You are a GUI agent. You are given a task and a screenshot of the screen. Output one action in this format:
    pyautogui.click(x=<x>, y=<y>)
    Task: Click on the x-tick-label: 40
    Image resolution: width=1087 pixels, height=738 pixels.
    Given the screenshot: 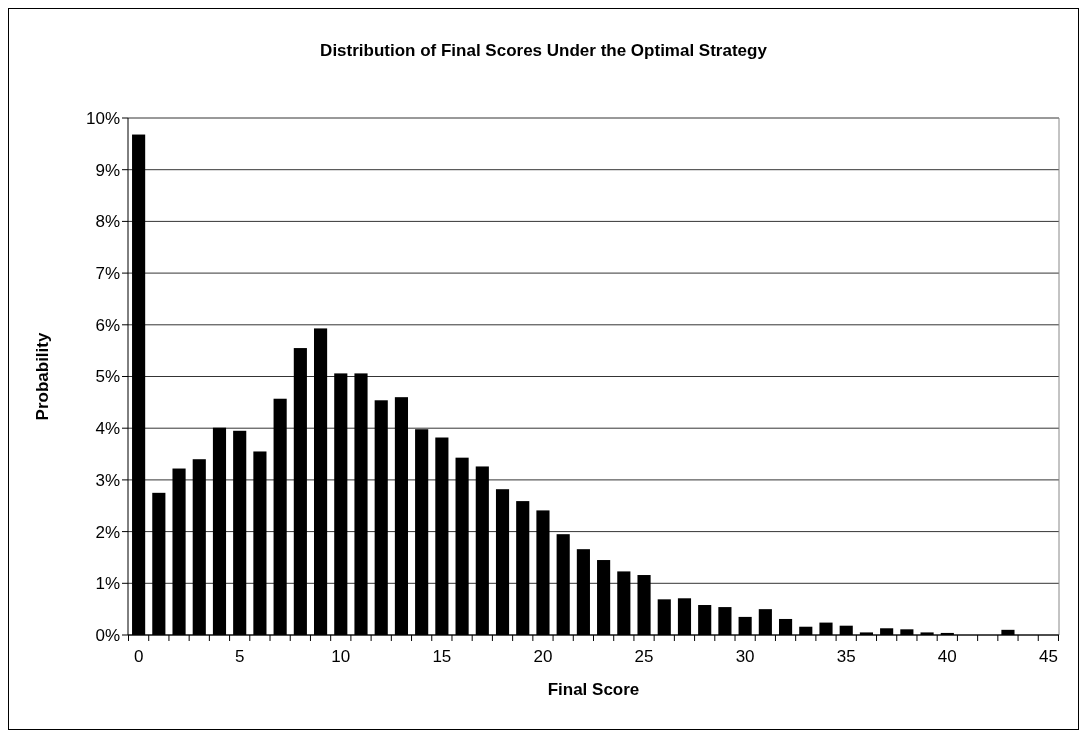 What is the action you would take?
    pyautogui.click(x=947, y=656)
    